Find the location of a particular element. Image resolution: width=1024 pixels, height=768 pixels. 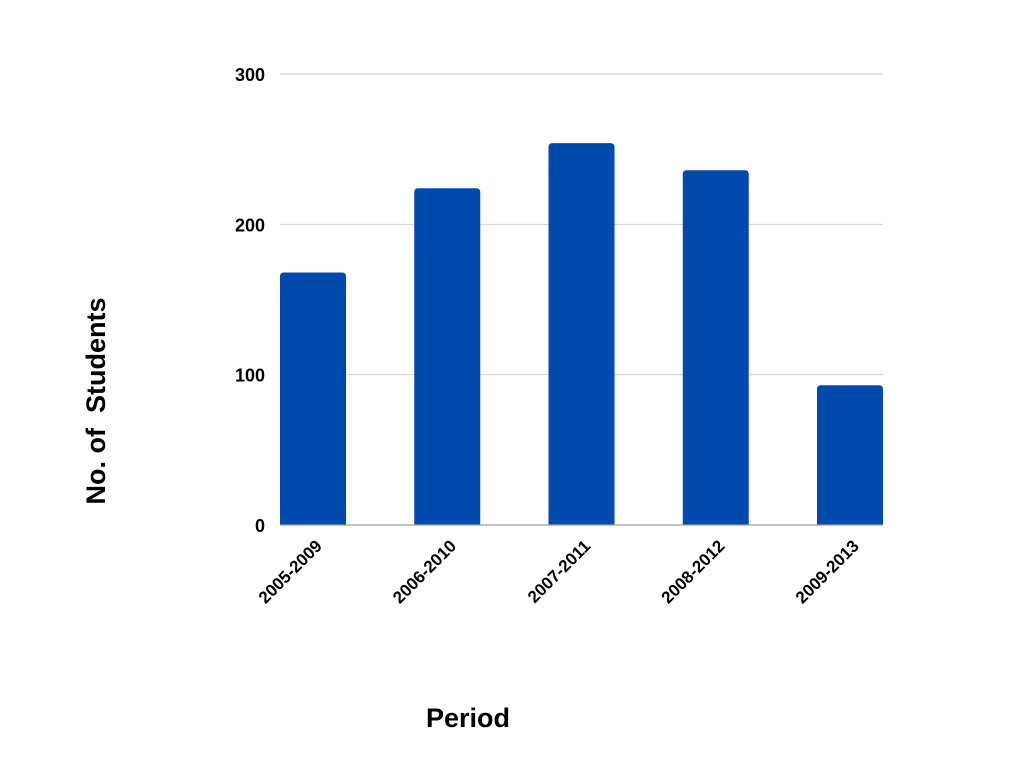

y-tick-label: 0 is located at coordinates (260, 526).